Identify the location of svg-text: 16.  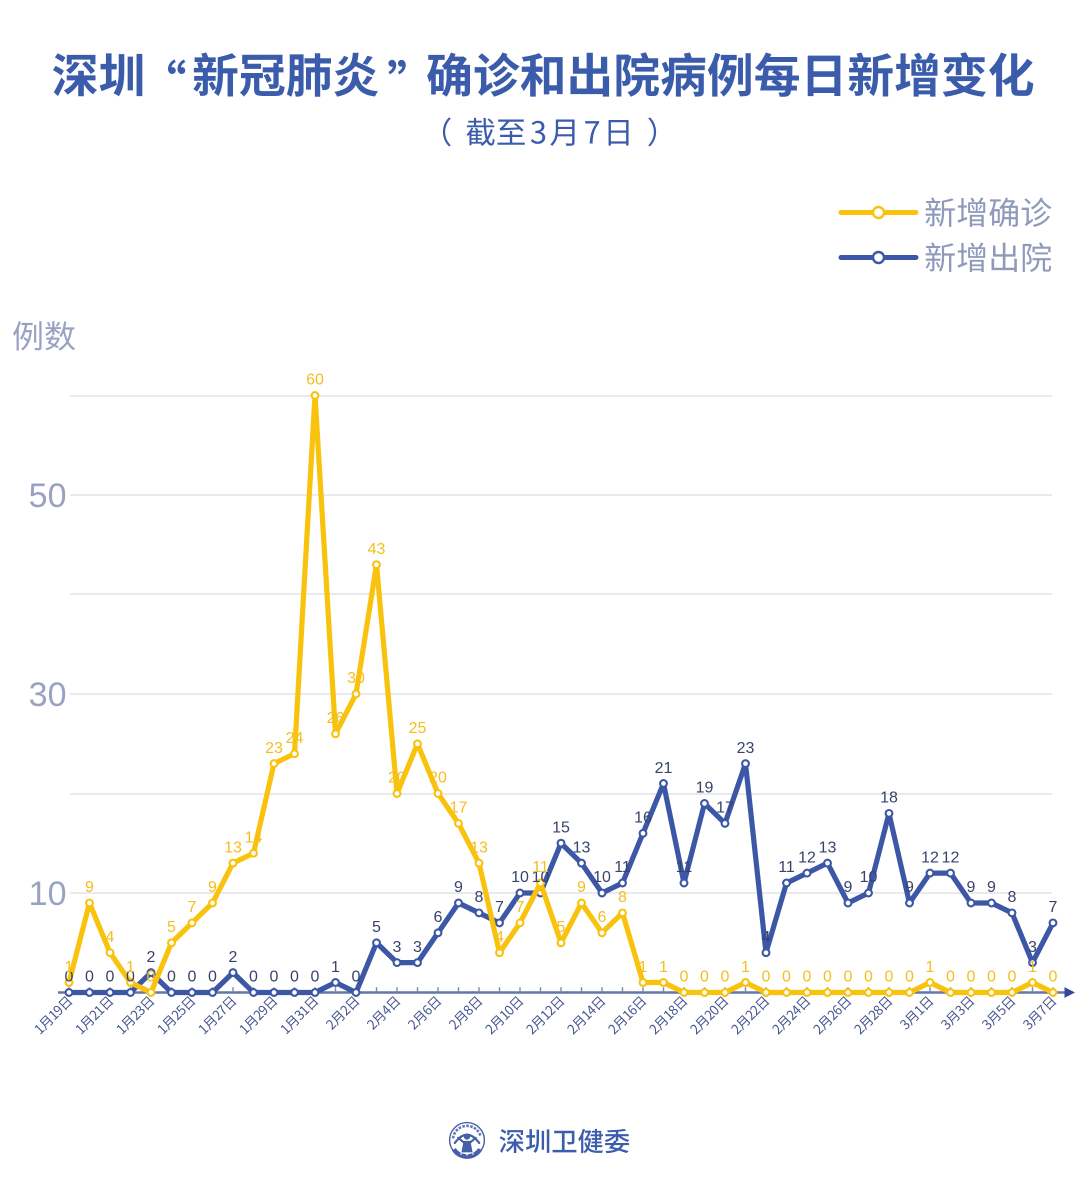
(643, 818).